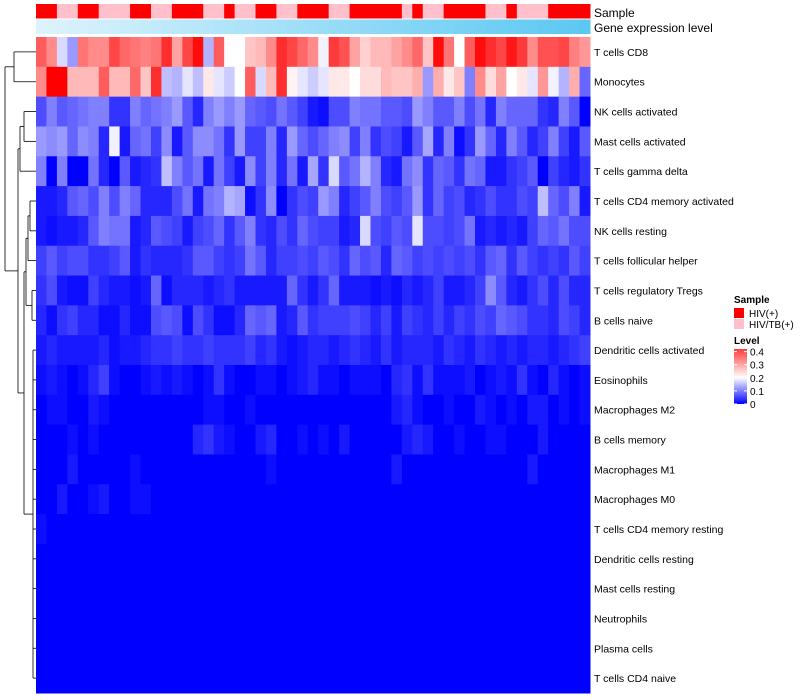 This screenshot has height=700, width=800. Describe the element at coordinates (20, 365) in the screenshot. I see `row-dendrogram` at that location.